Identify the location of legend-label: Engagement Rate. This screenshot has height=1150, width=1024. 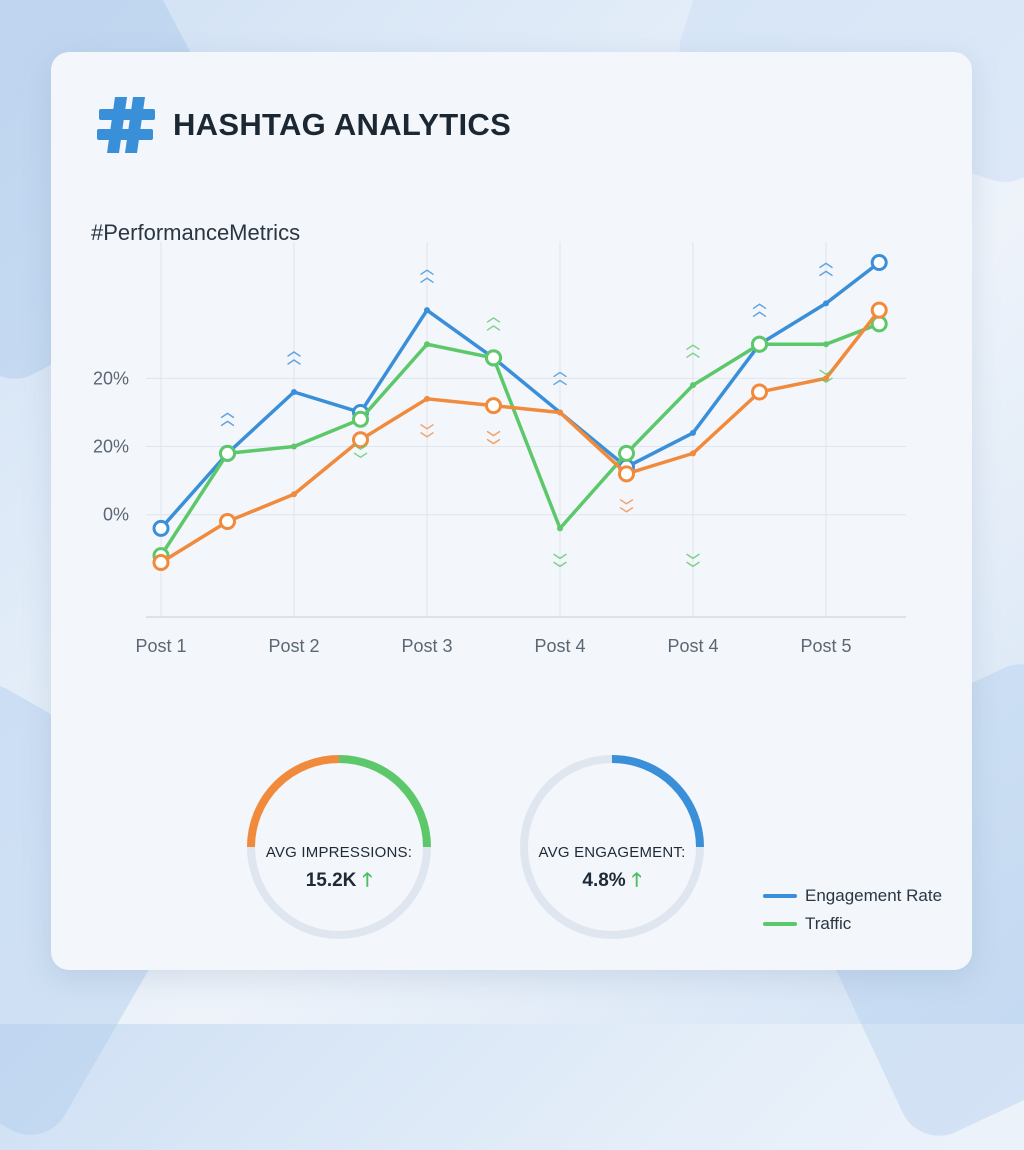
(874, 895).